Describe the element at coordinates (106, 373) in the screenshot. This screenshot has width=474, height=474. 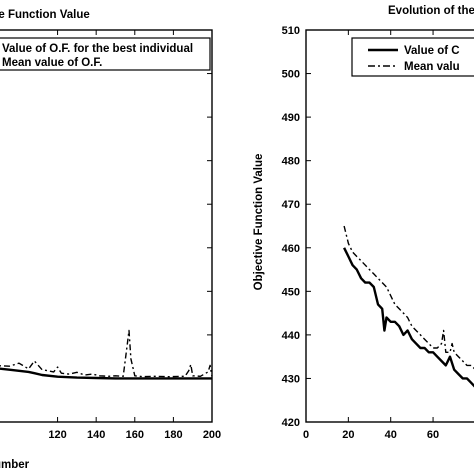
I see `left-series-line-best` at that location.